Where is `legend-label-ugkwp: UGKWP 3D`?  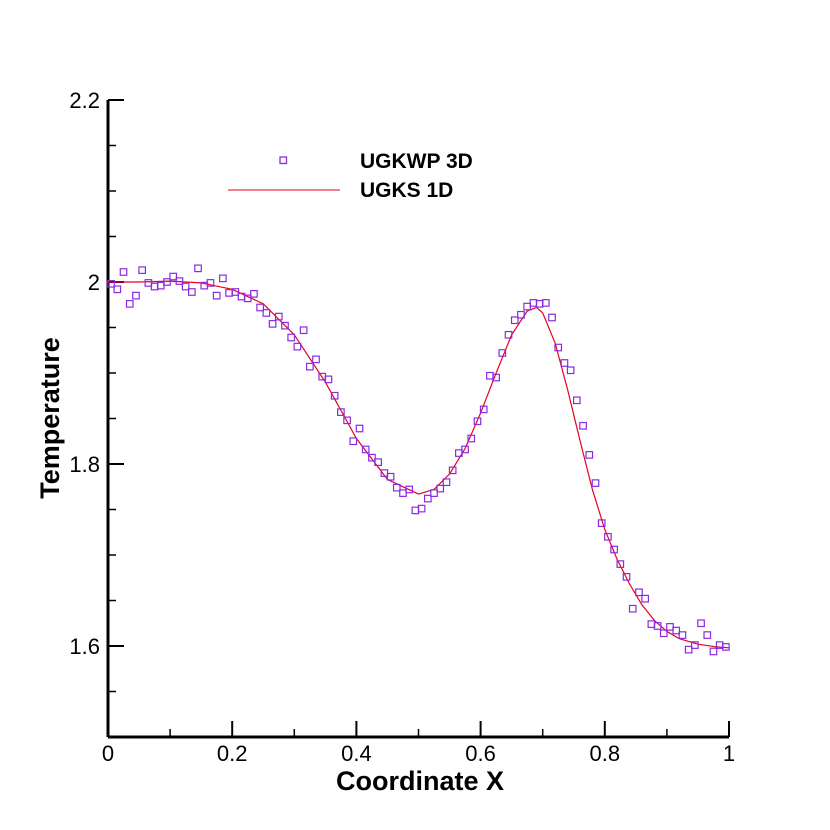 legend-label-ugkwp: UGKWP 3D is located at coordinates (416, 161).